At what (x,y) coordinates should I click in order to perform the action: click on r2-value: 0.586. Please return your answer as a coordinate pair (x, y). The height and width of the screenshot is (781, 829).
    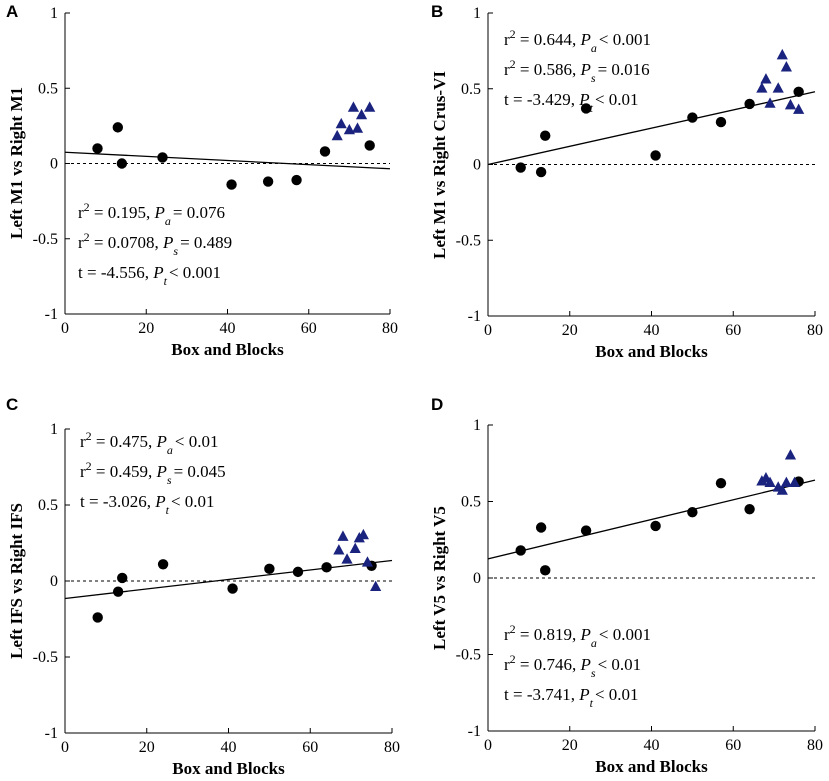
    Looking at the image, I should click on (553, 69).